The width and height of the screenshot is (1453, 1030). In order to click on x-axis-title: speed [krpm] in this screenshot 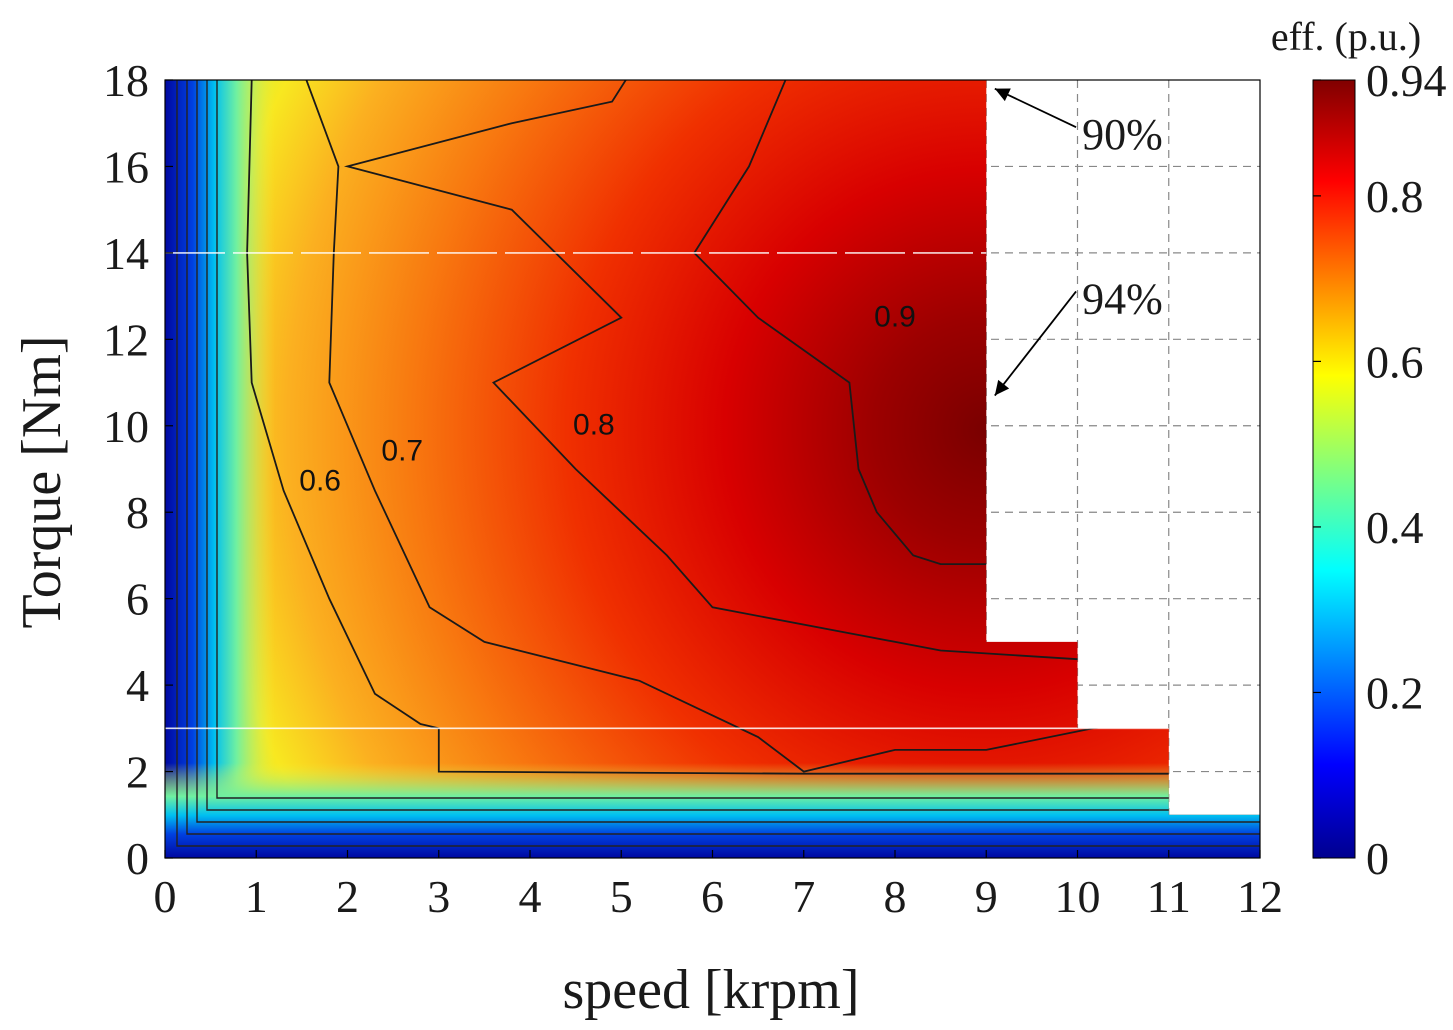, I will do `click(710, 990)`.